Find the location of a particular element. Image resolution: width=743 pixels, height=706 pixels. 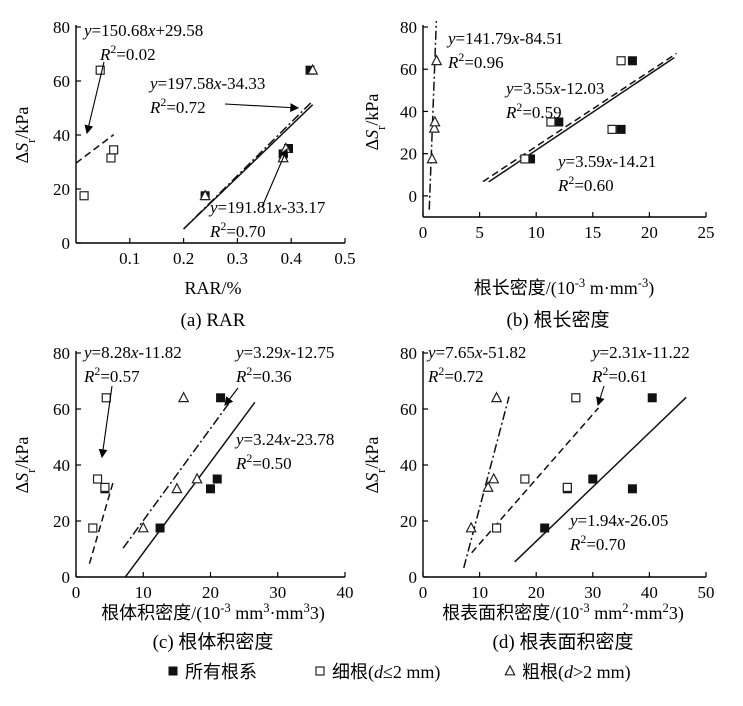

legend-label-coarse: 粗根(d>2 mm) is located at coordinates (576, 672).